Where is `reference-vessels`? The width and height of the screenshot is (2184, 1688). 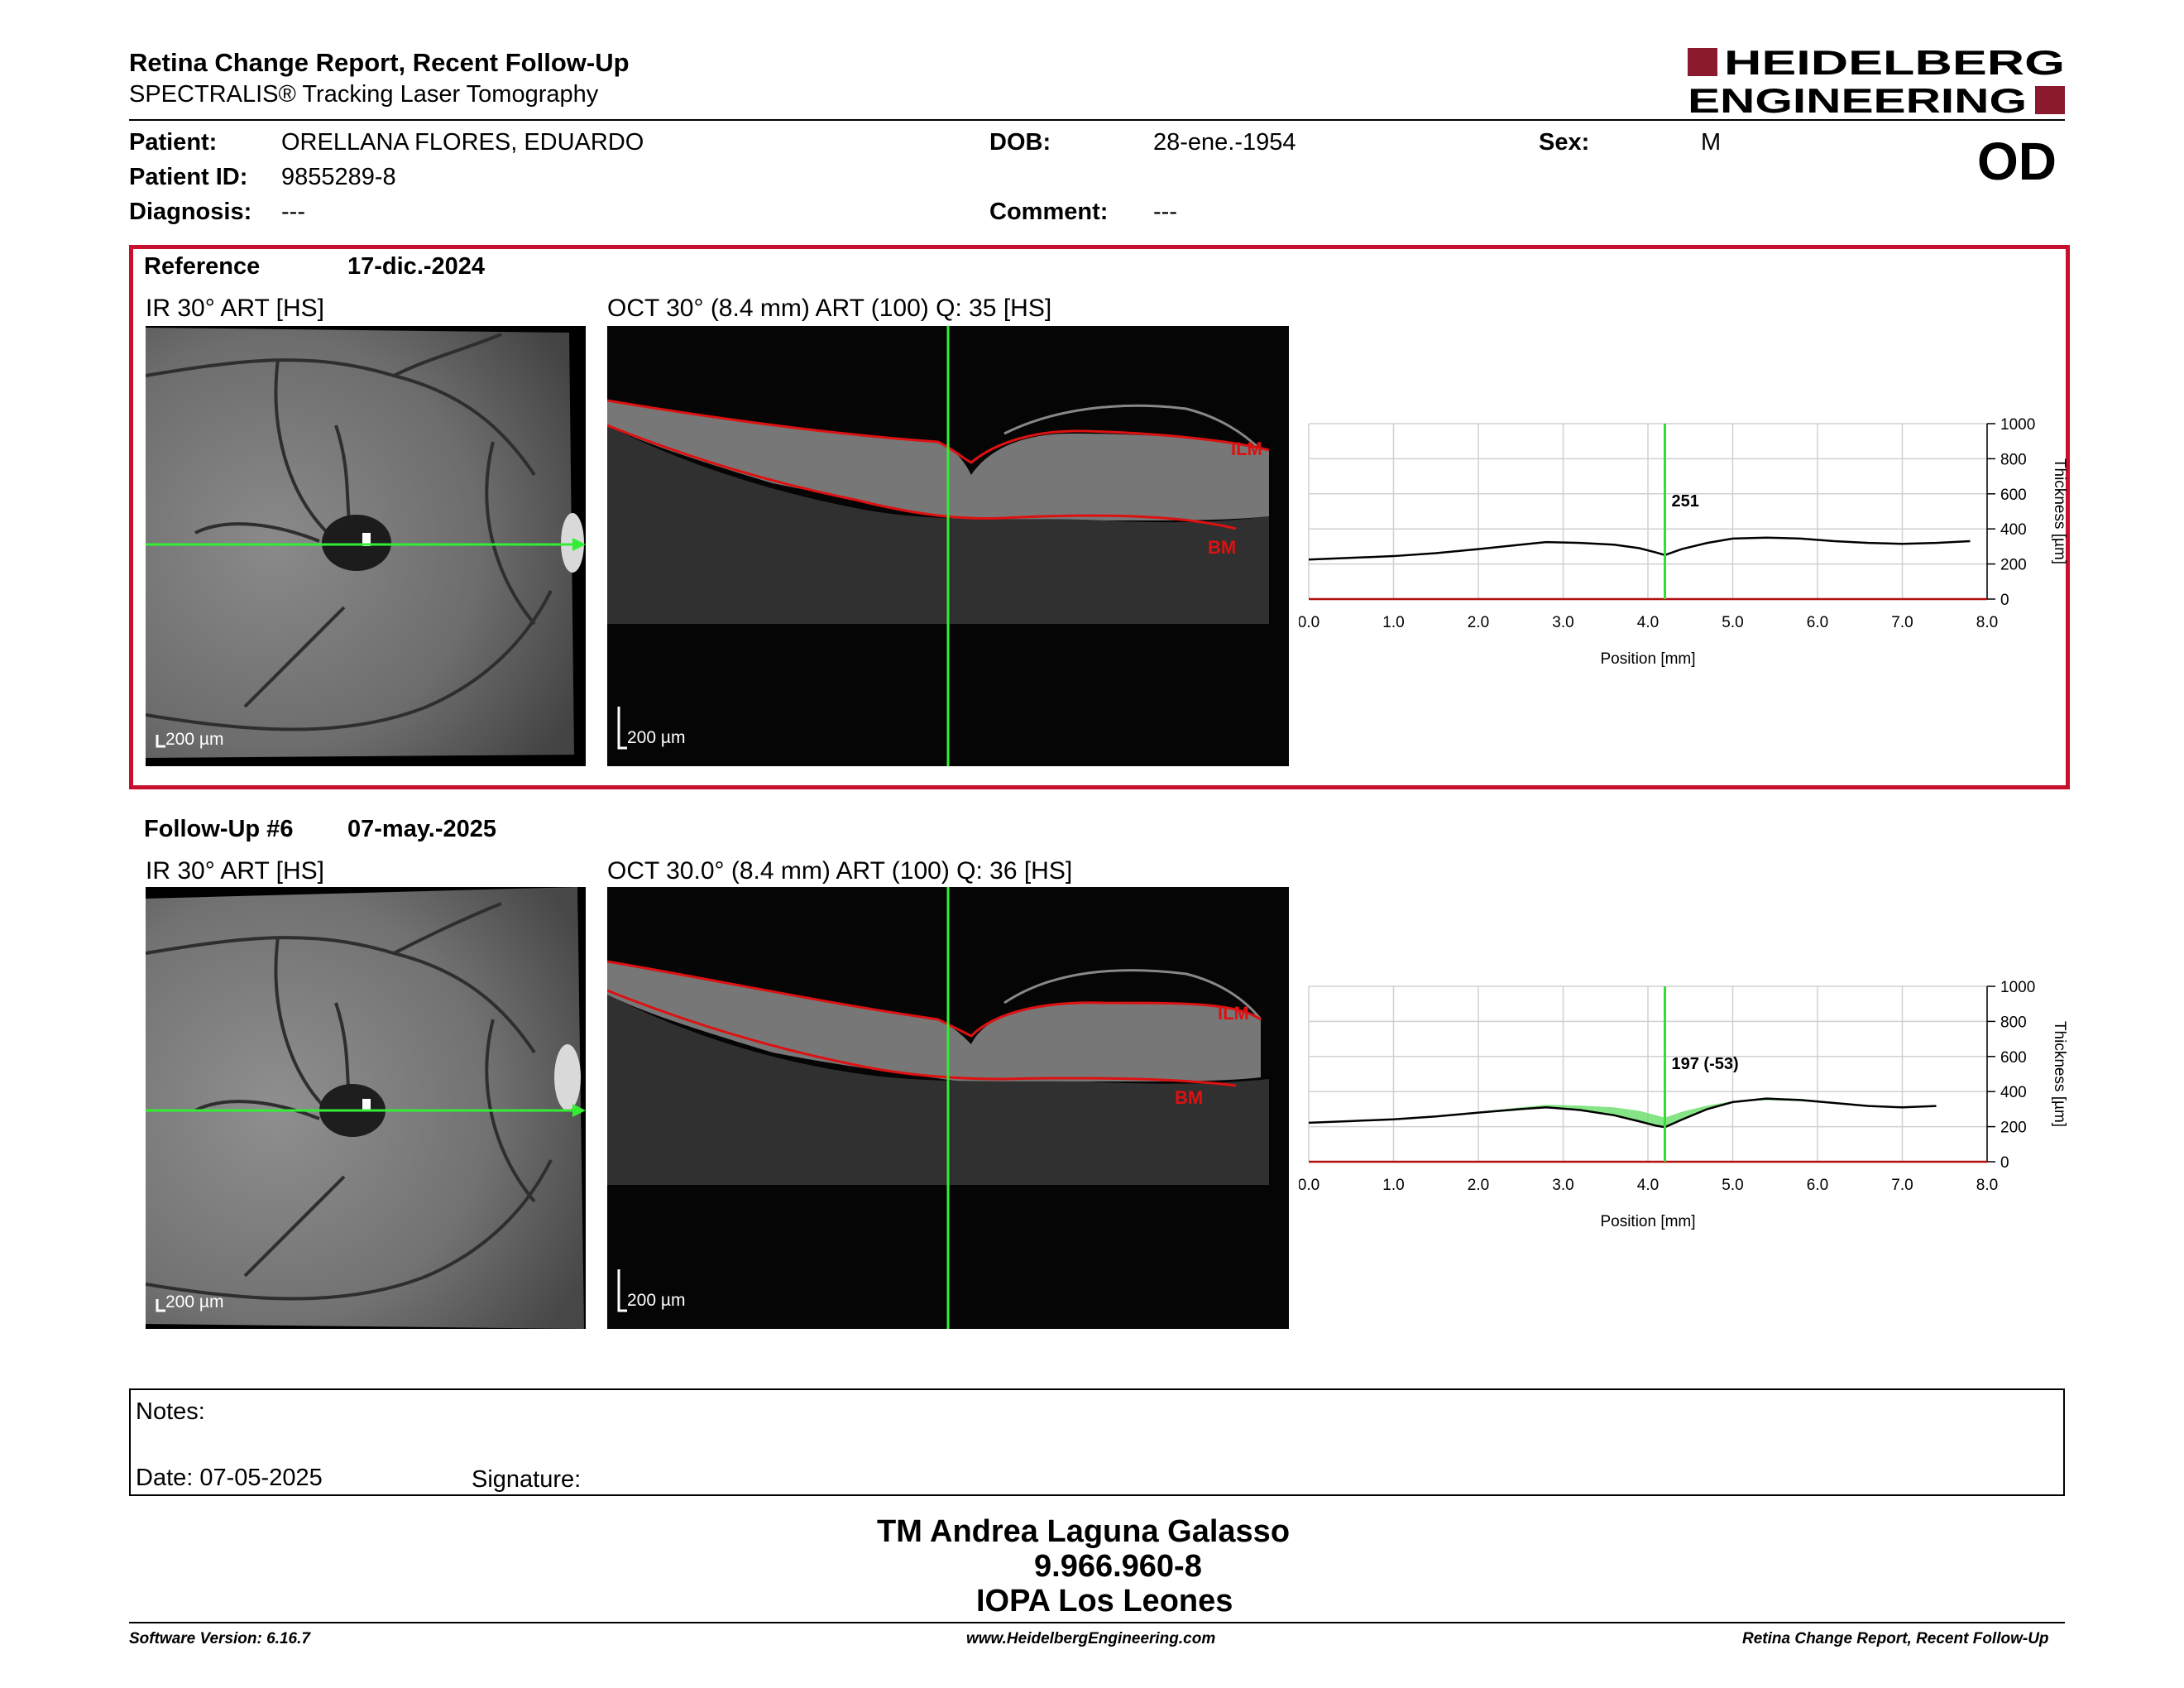 reference-vessels is located at coordinates (349, 532).